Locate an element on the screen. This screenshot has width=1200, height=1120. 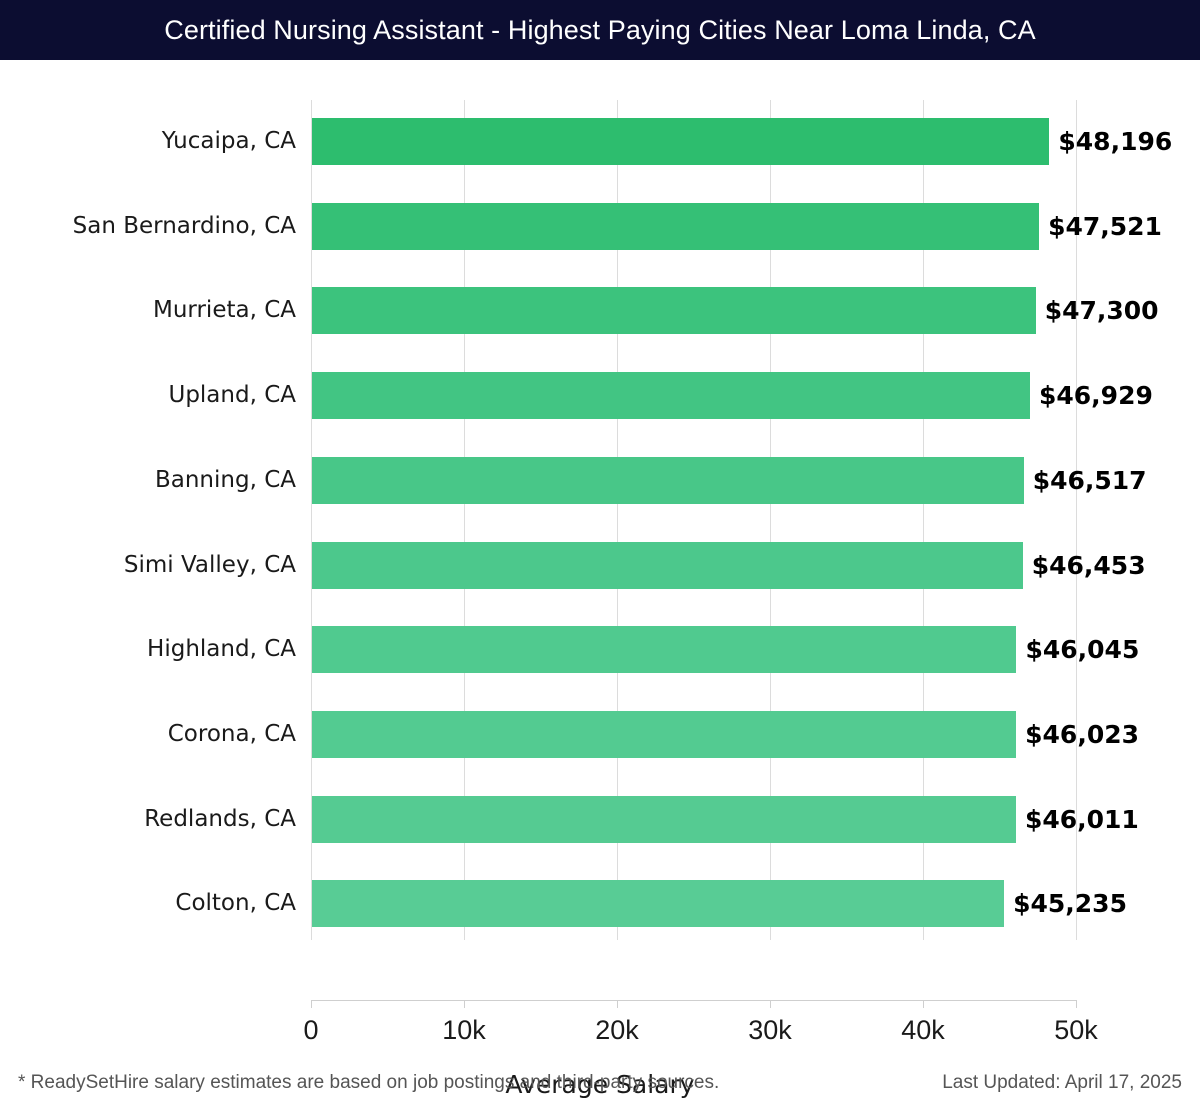
bar-row: Upland, CA $46,929 is located at coordinates (600, 414).